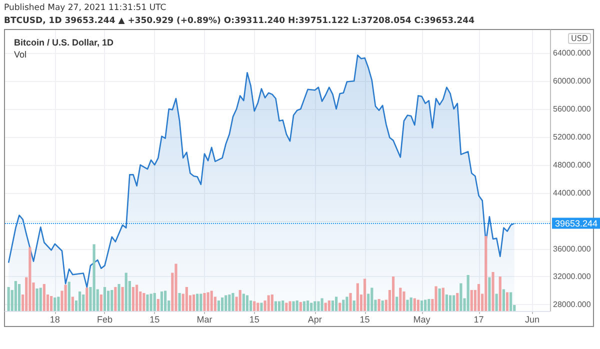  I want to click on x-tick-label: Apr, so click(315, 319).